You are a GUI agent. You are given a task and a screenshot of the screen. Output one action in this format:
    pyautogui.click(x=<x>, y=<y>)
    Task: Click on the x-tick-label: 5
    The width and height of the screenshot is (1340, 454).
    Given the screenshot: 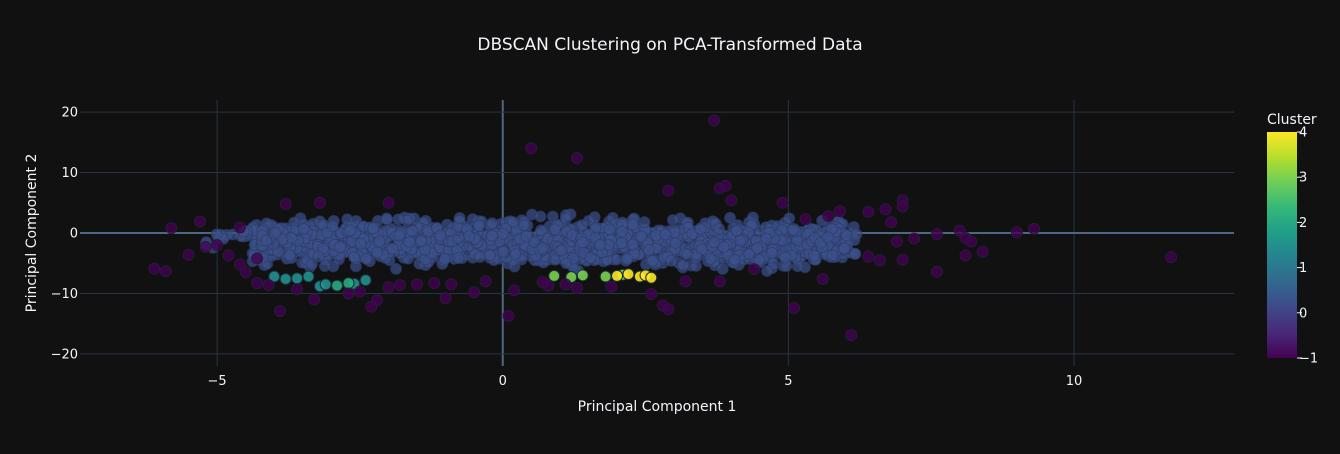 What is the action you would take?
    pyautogui.click(x=788, y=381)
    